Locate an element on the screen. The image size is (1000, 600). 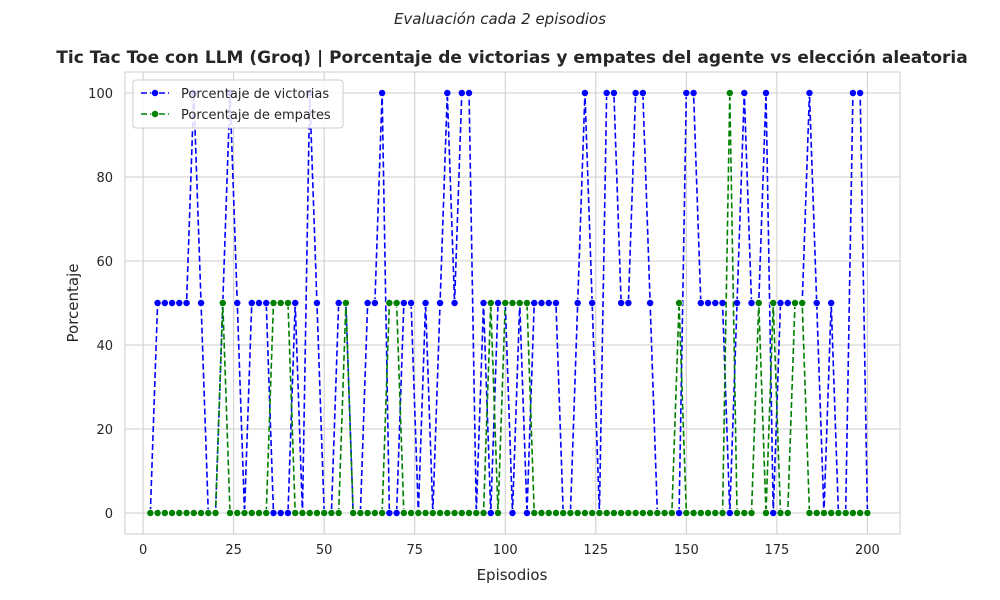
x-tick-label: 50 is located at coordinates (324, 550).